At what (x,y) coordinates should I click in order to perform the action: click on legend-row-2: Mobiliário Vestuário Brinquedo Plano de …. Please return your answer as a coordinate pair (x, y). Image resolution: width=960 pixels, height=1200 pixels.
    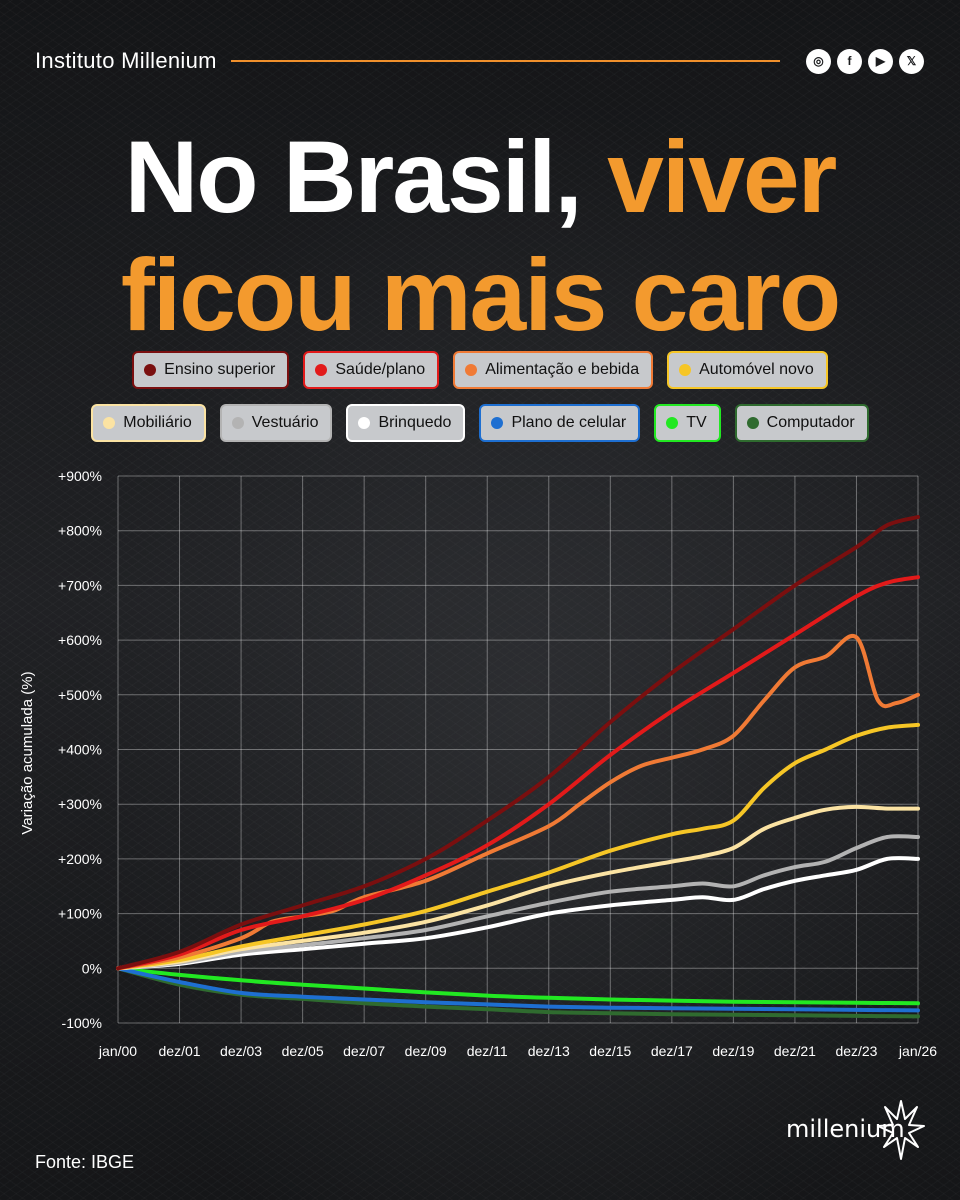
    Looking at the image, I should click on (480, 423).